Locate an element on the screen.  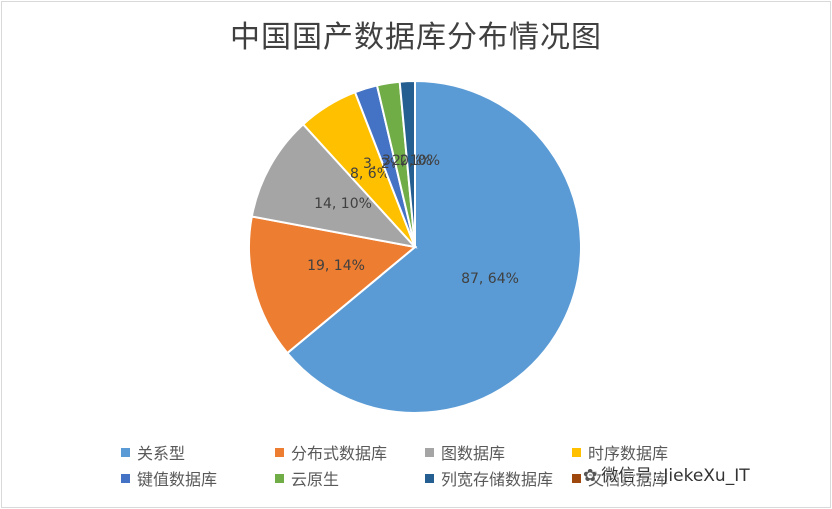
watermark-text: 微信号: JiekeXu_IT is located at coordinates (675, 476).